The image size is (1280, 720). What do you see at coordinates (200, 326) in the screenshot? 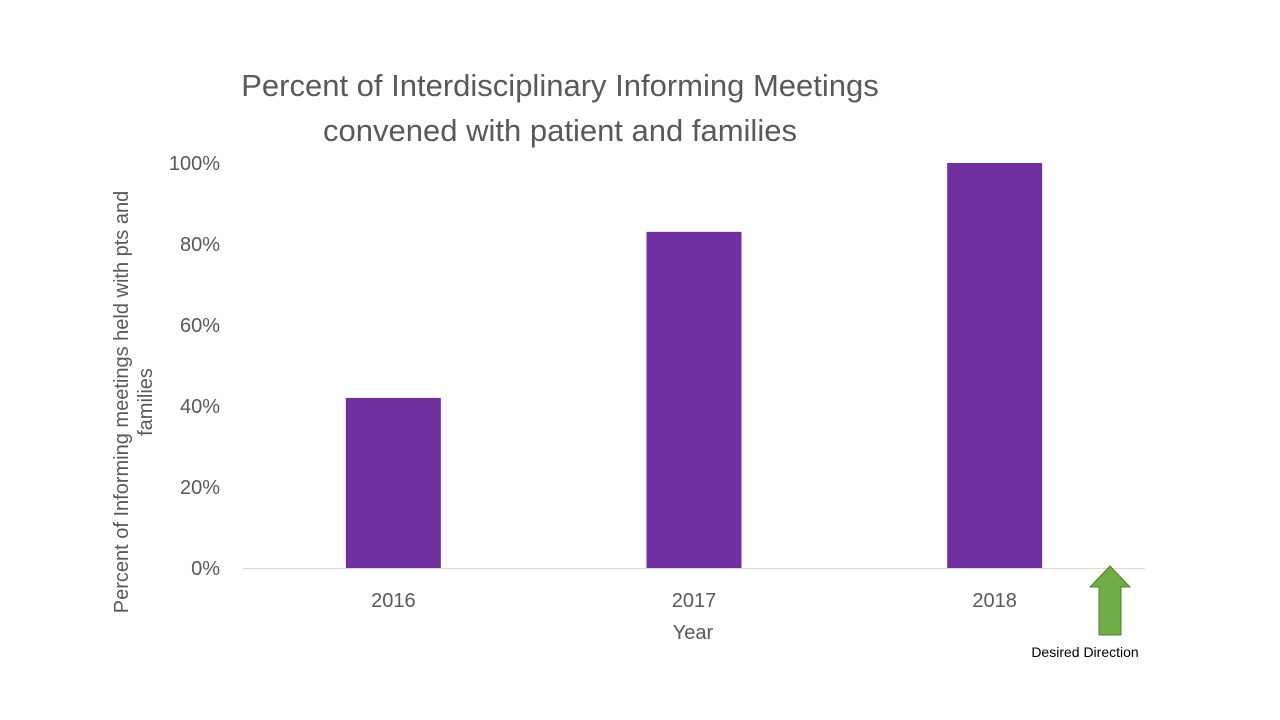
I see `y-tick-label: 60%` at bounding box center [200, 326].